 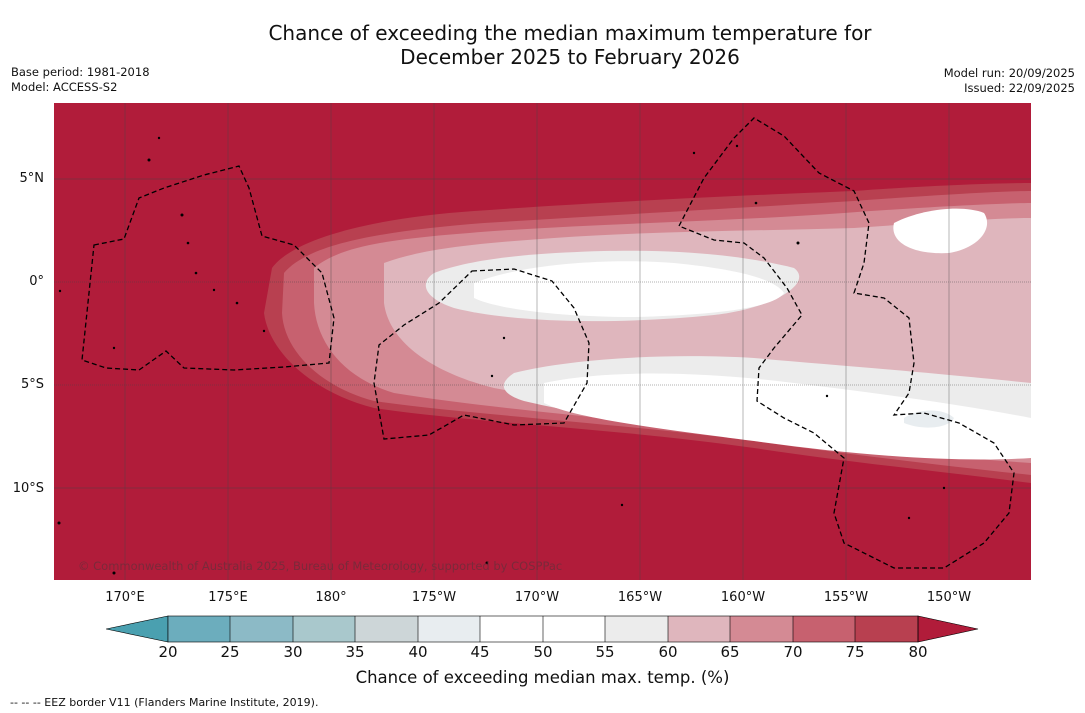 I want to click on colorbar, so click(x=542, y=629).